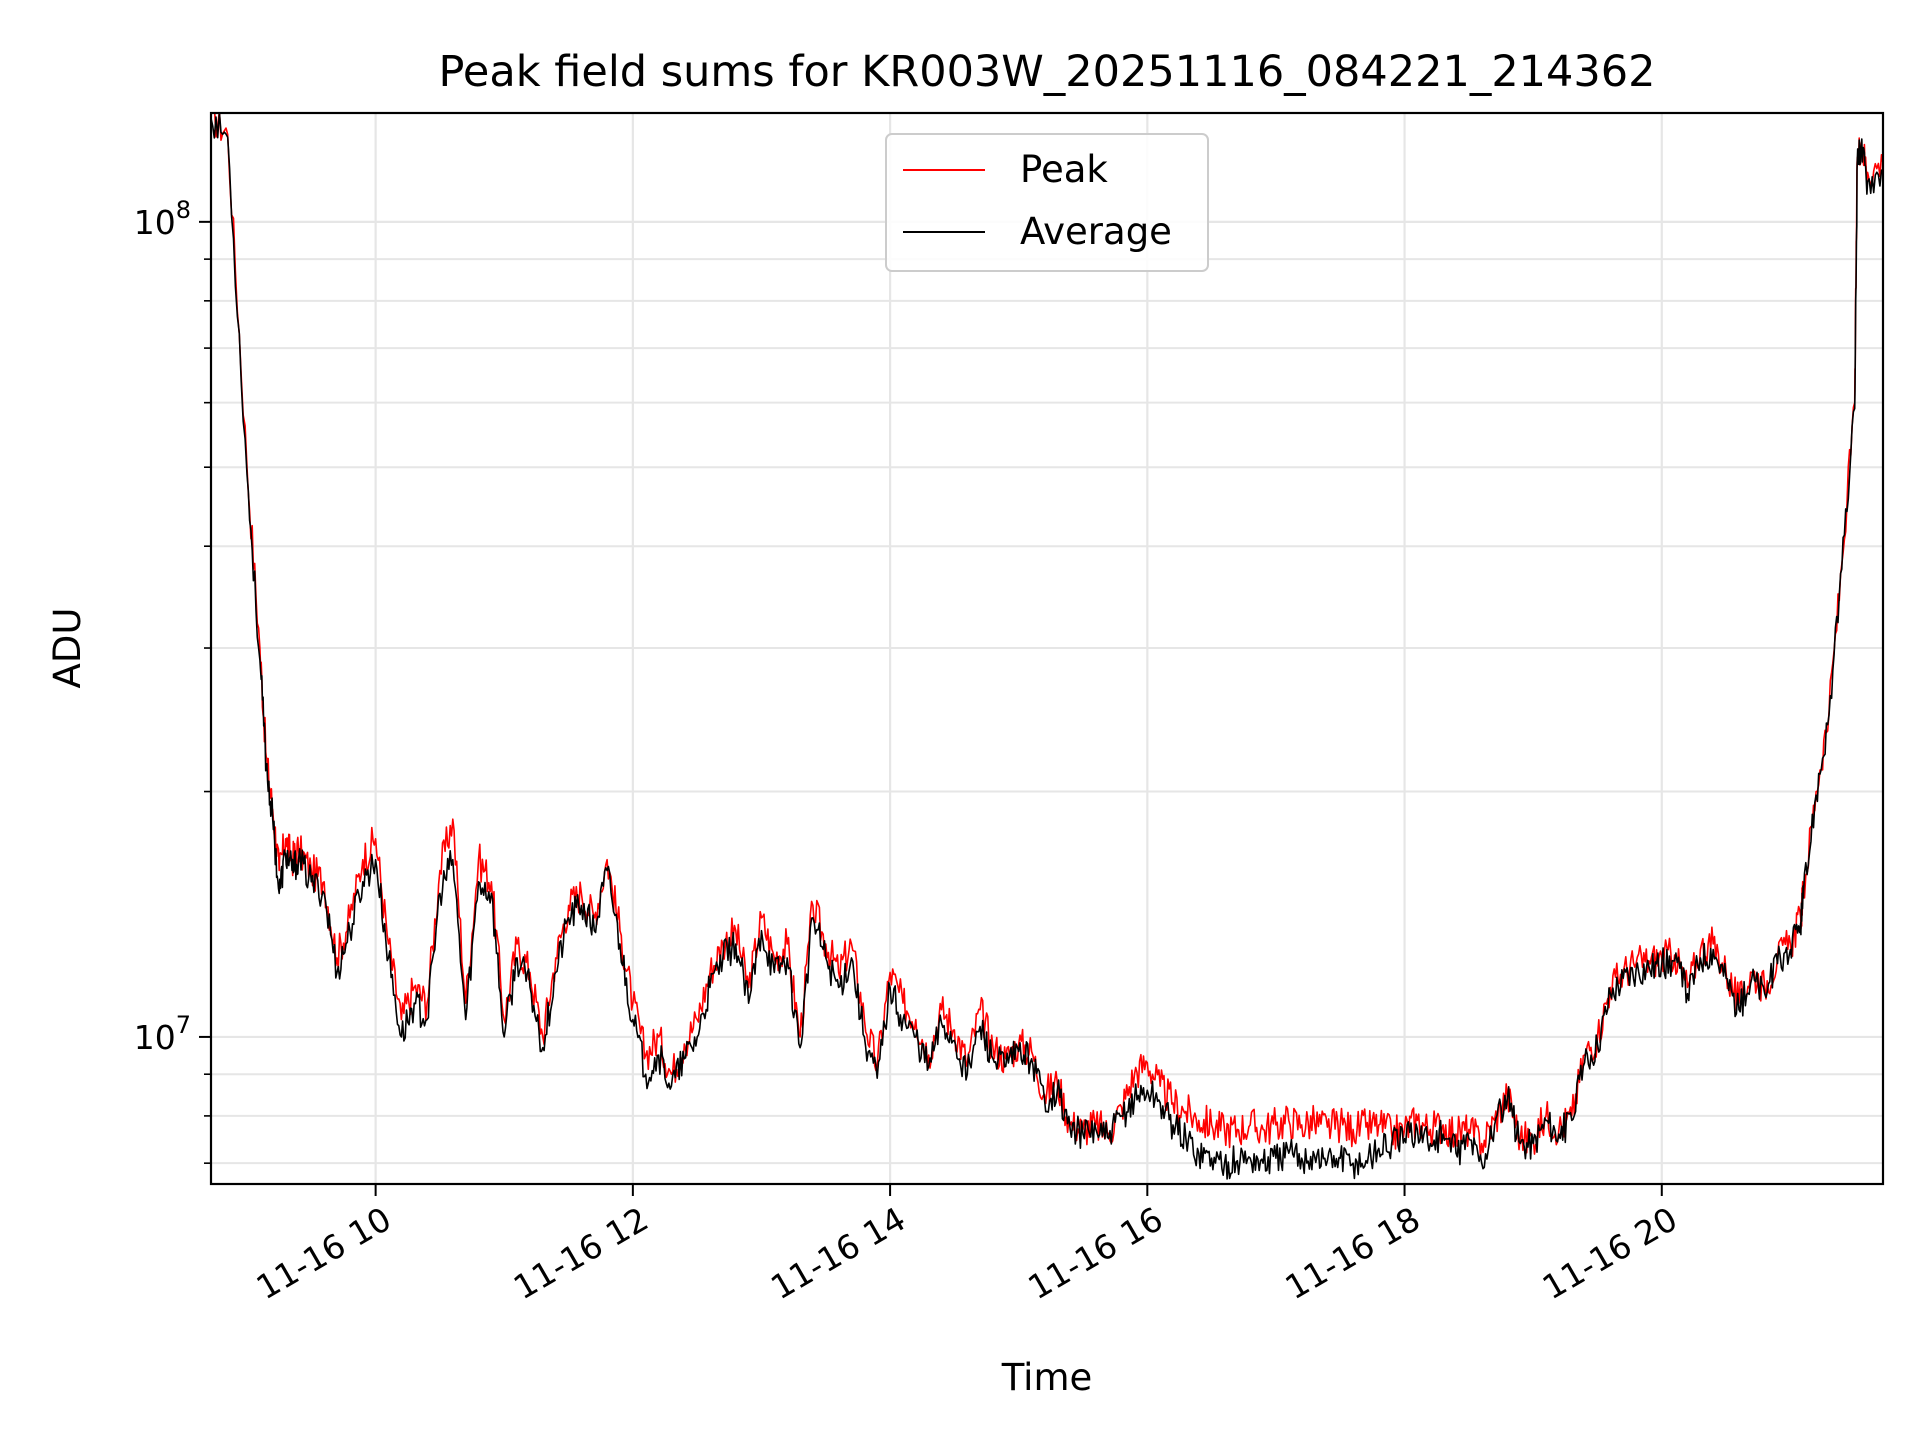  Describe the element at coordinates (1096, 231) in the screenshot. I see `legend-label-average: Average` at that location.